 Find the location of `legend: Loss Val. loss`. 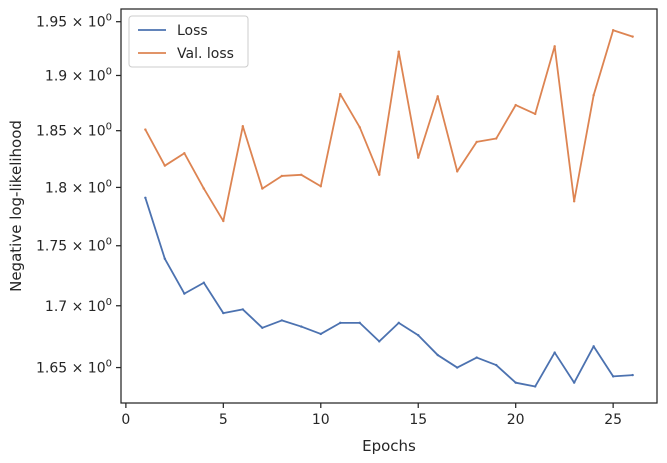

legend: Loss Val. loss is located at coordinates (188, 41).